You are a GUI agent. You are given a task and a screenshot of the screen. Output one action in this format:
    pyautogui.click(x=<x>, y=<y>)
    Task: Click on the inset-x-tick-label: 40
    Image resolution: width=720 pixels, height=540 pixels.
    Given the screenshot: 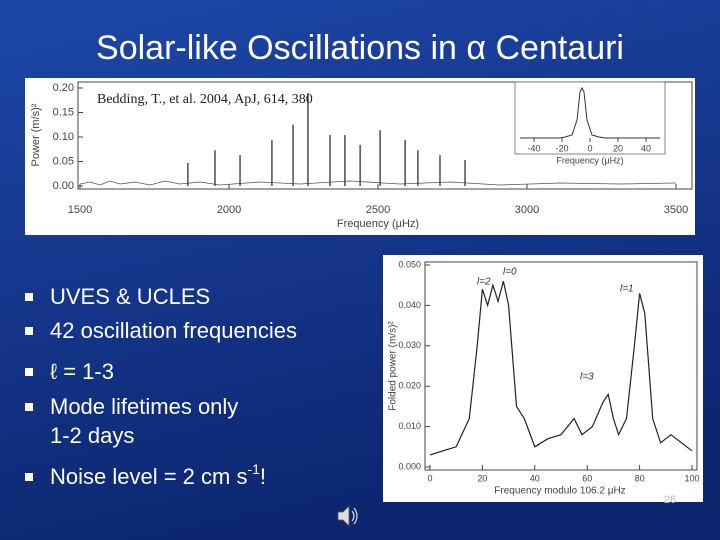 What is the action you would take?
    pyautogui.click(x=646, y=148)
    